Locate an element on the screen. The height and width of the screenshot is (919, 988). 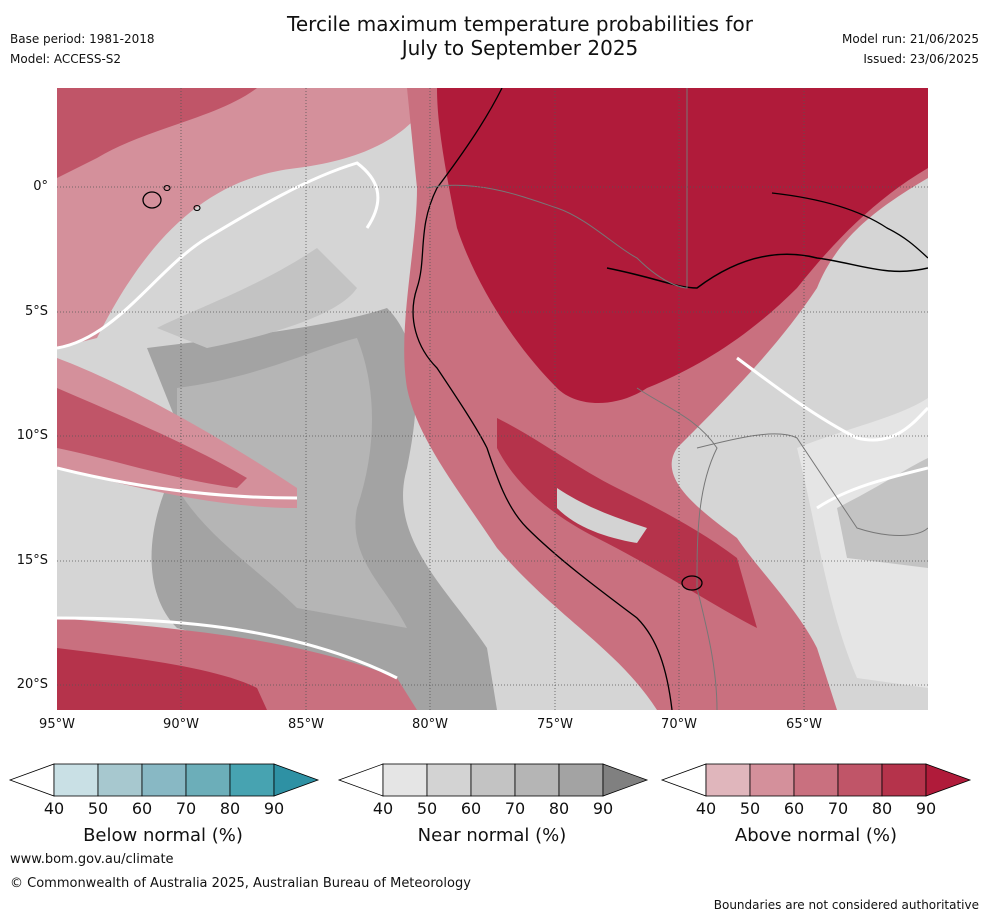
below-tick-80: 80 is located at coordinates (230, 808).